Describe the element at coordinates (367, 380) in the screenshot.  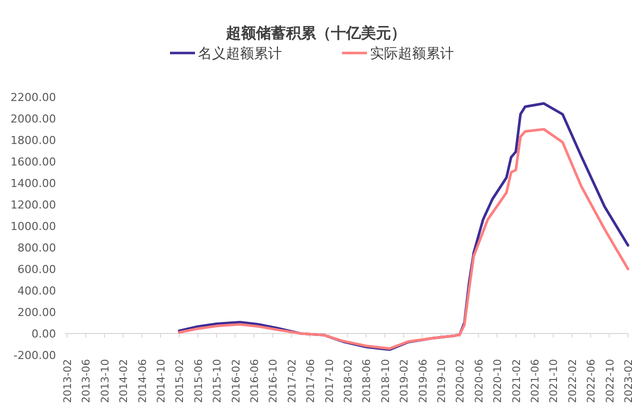
I see `x-tick-label: 2018-06` at that location.